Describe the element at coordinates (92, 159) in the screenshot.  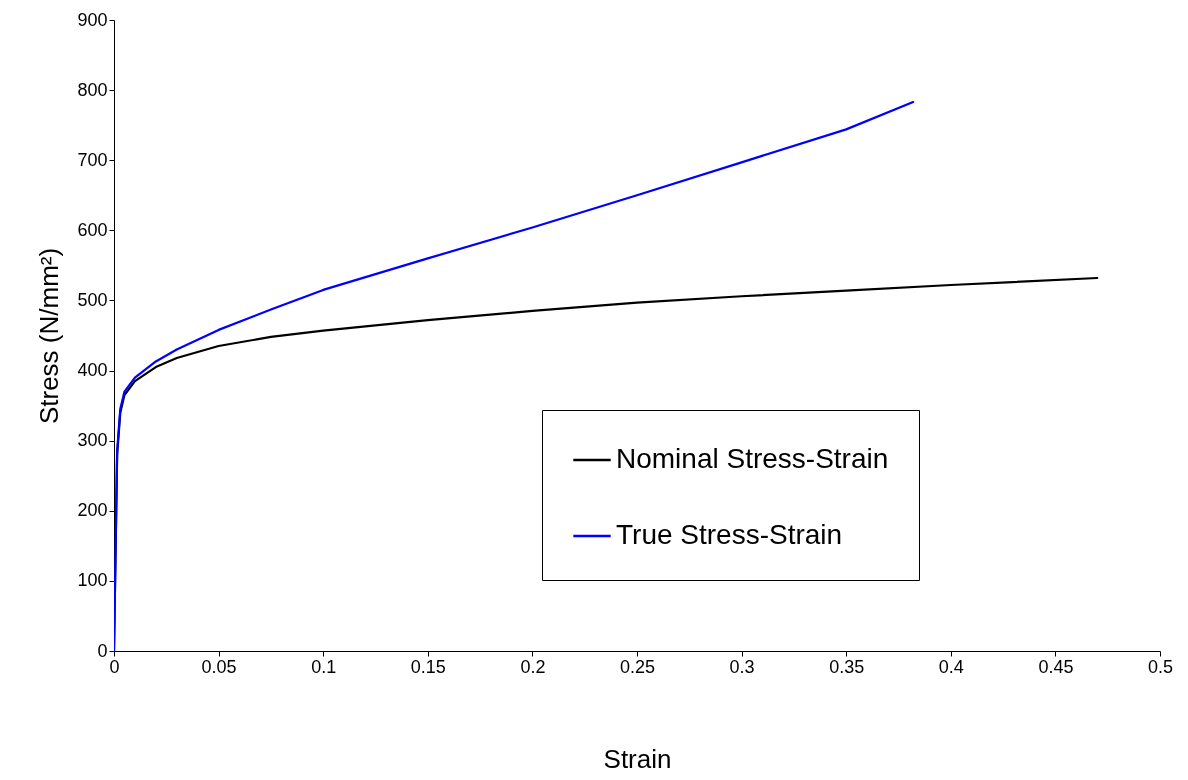
I see `y-tick-label: 700` at that location.